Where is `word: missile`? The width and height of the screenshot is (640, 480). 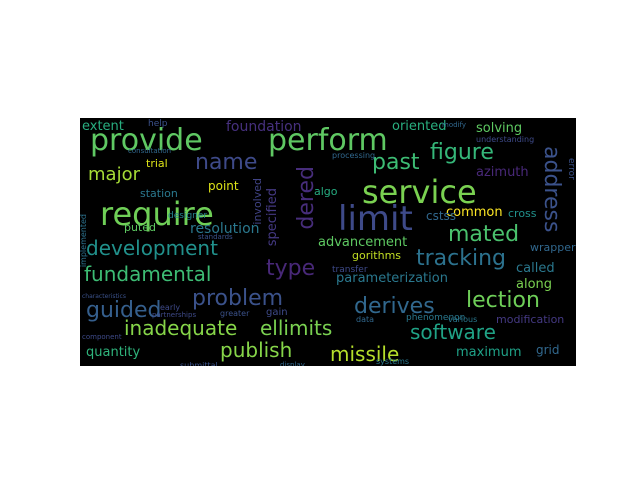 word: missile is located at coordinates (365, 354).